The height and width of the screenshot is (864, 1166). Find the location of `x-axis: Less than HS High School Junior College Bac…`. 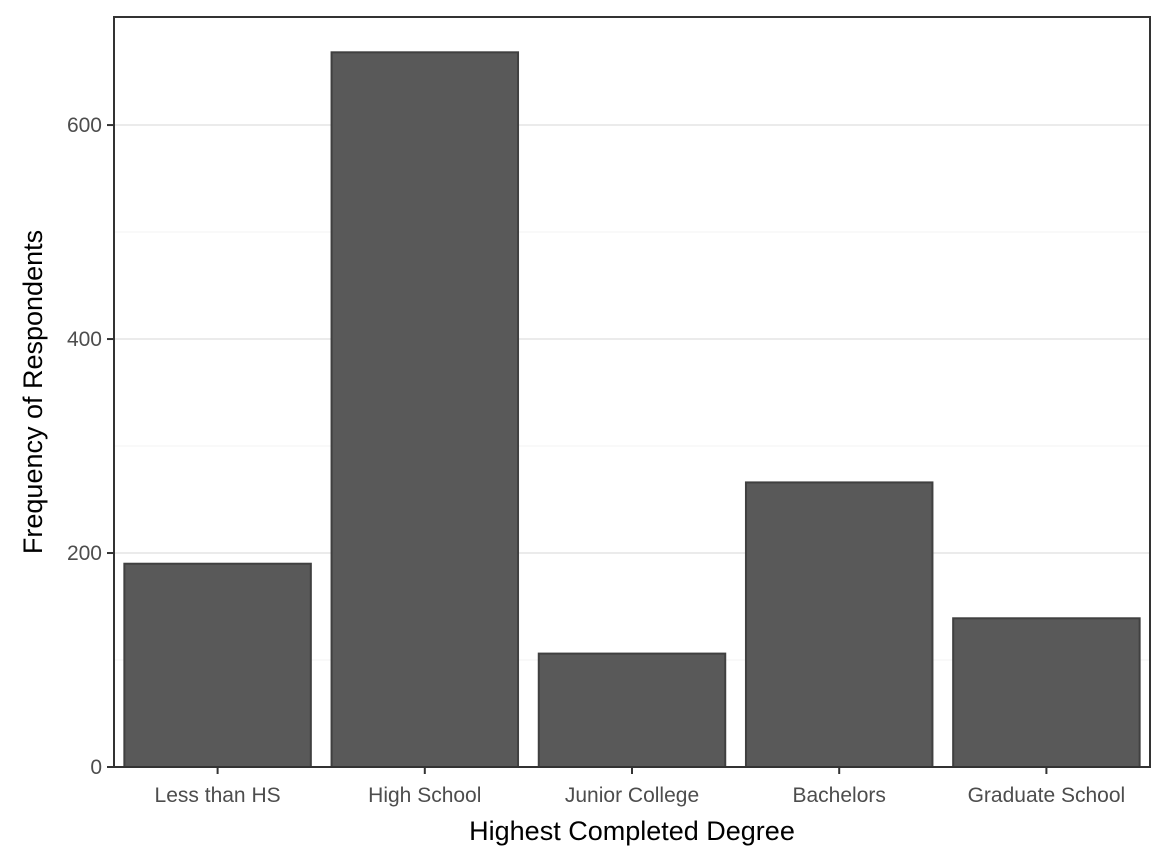

x-axis: Less than HS High School Junior College Bac… is located at coordinates (640, 787).